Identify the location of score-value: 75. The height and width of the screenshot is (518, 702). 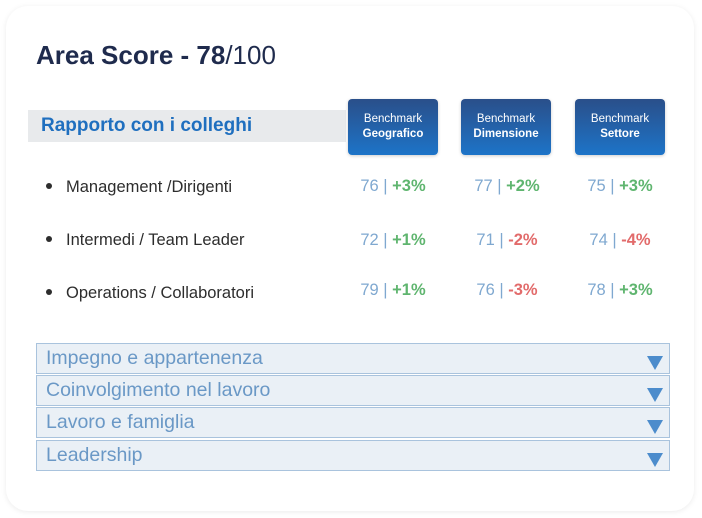
(596, 186).